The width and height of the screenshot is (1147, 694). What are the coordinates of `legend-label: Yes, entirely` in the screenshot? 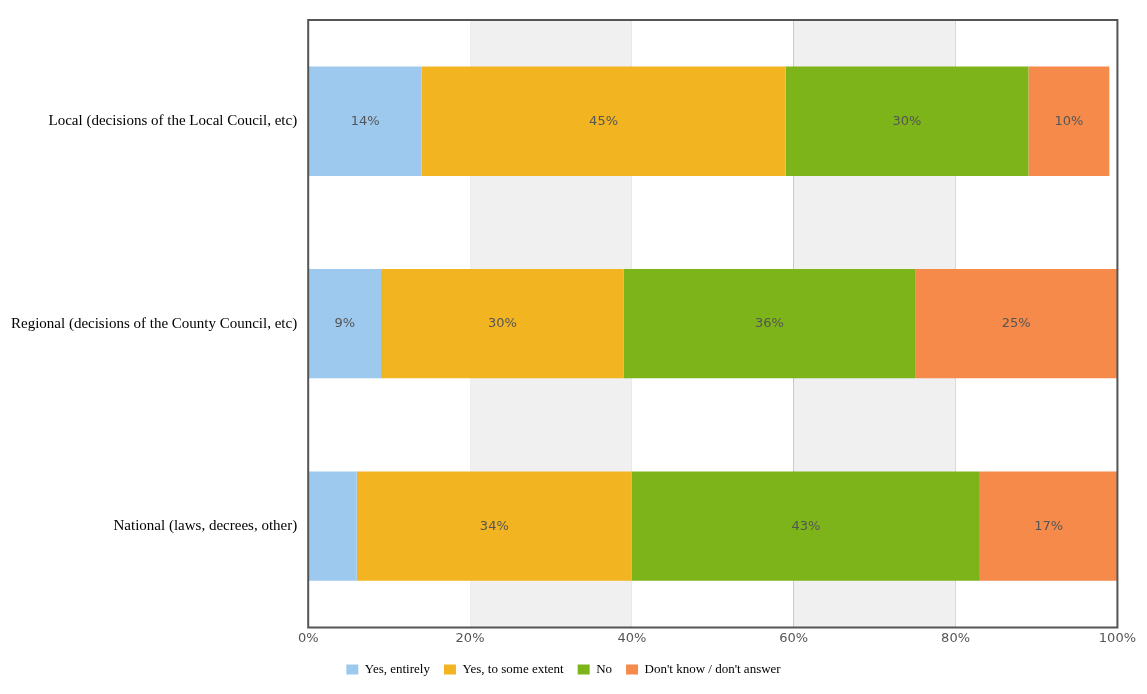 It's located at (397, 668).